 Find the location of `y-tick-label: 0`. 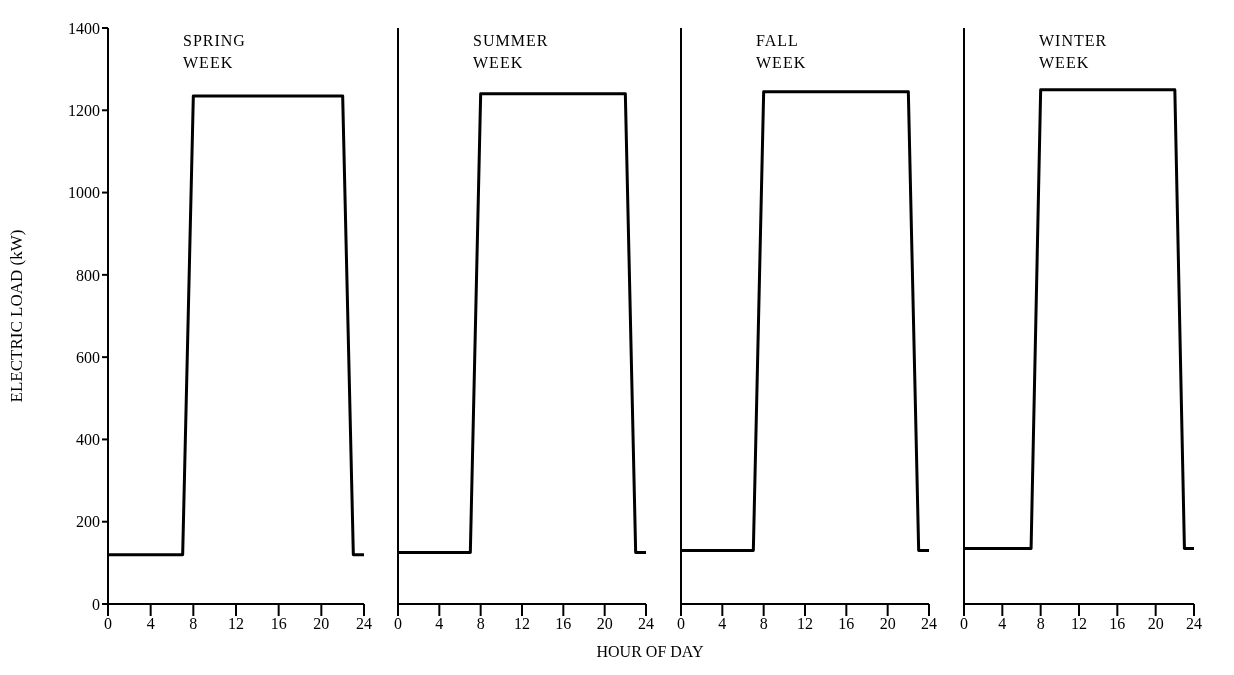

y-tick-label: 0 is located at coordinates (96, 604).